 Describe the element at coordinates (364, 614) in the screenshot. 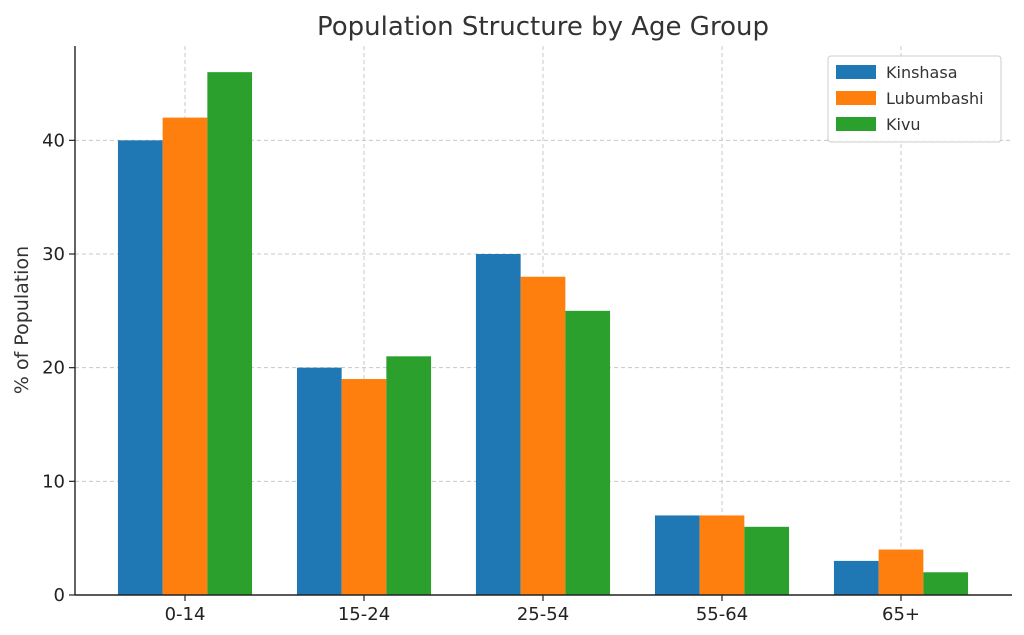

I see `x-tick-label: 15-24` at that location.